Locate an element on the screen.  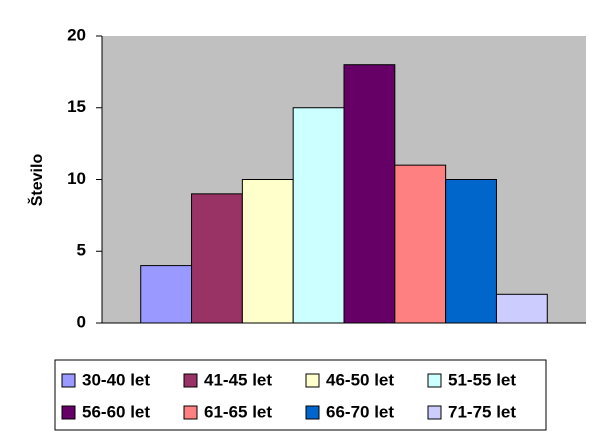
y-tick-label: 20 is located at coordinates (76, 34).